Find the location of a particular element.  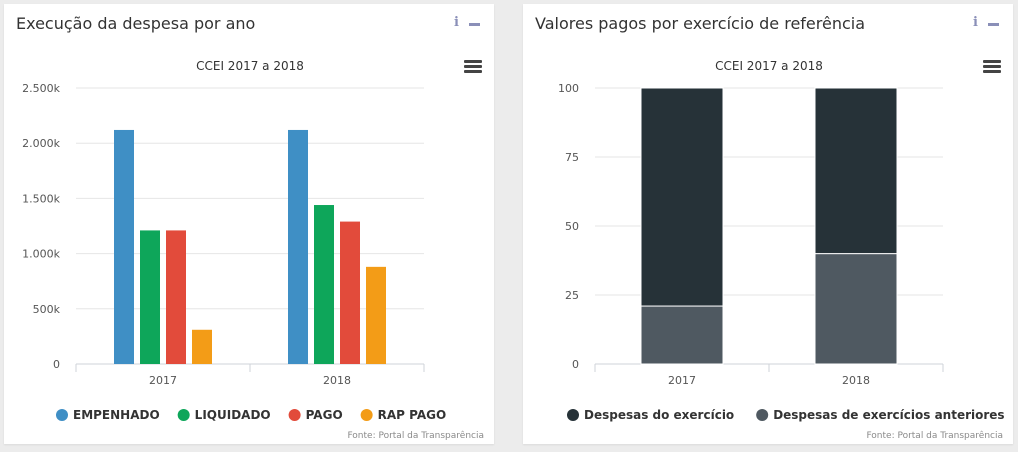

legend-item: RAP PAGO is located at coordinates (403, 415).